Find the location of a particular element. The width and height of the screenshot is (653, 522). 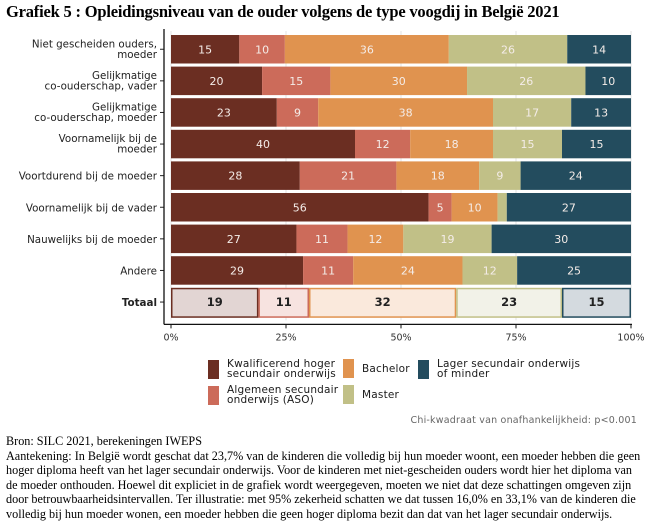

category-label: Totaal is located at coordinates (139, 303).